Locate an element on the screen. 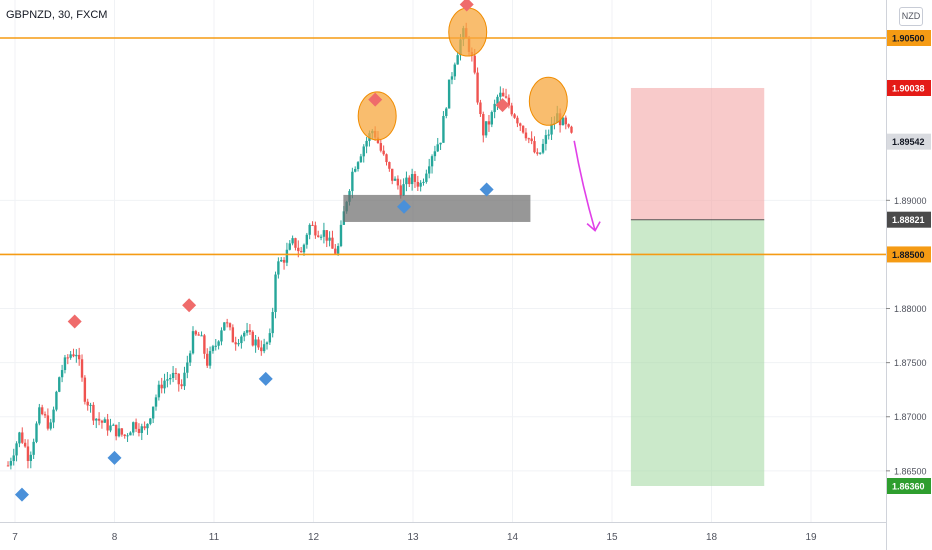 The height and width of the screenshot is (550, 932). price-tick-label: 1.88000 is located at coordinates (910, 309).